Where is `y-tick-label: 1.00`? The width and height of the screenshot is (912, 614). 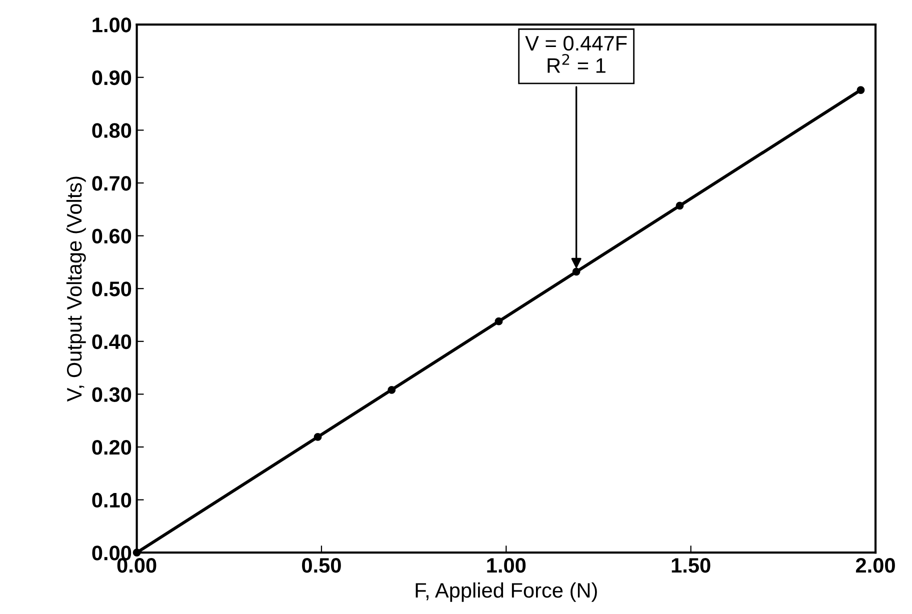 y-tick-label: 1.00 is located at coordinates (112, 25).